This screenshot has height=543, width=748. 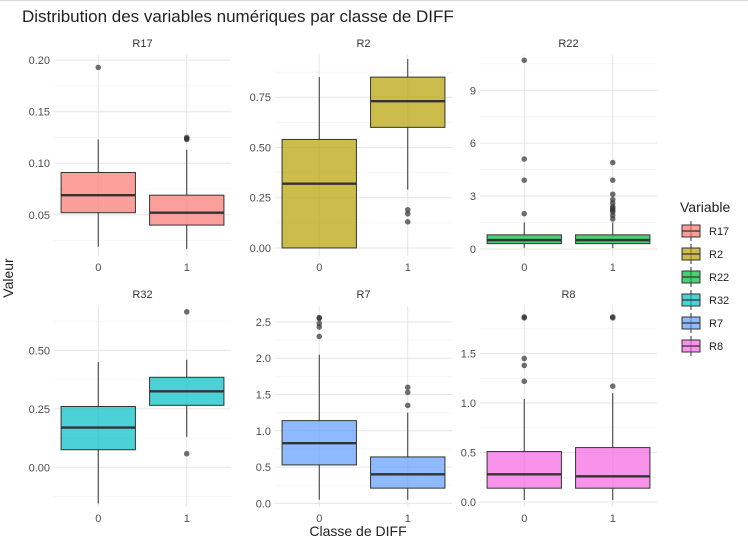 What do you see at coordinates (473, 197) in the screenshot?
I see `y-tick-label: 3` at bounding box center [473, 197].